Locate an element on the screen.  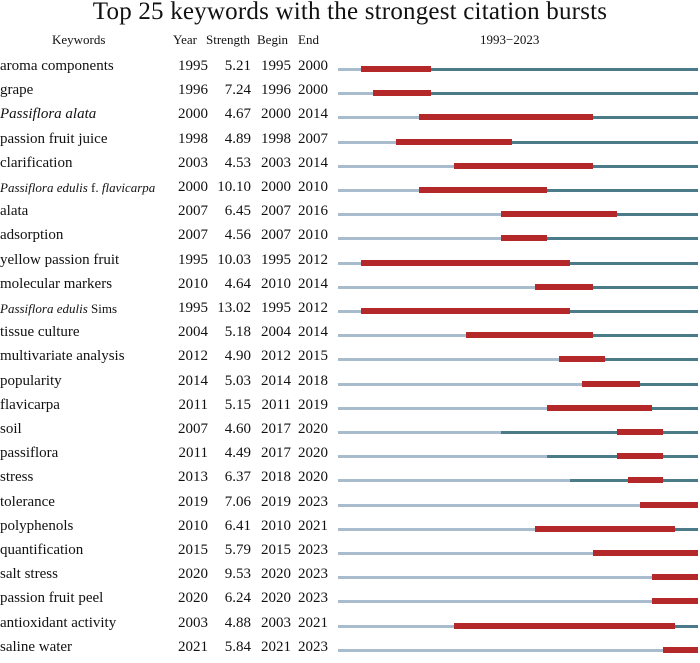
keyword-label: antioxidant activity is located at coordinates (58, 622).